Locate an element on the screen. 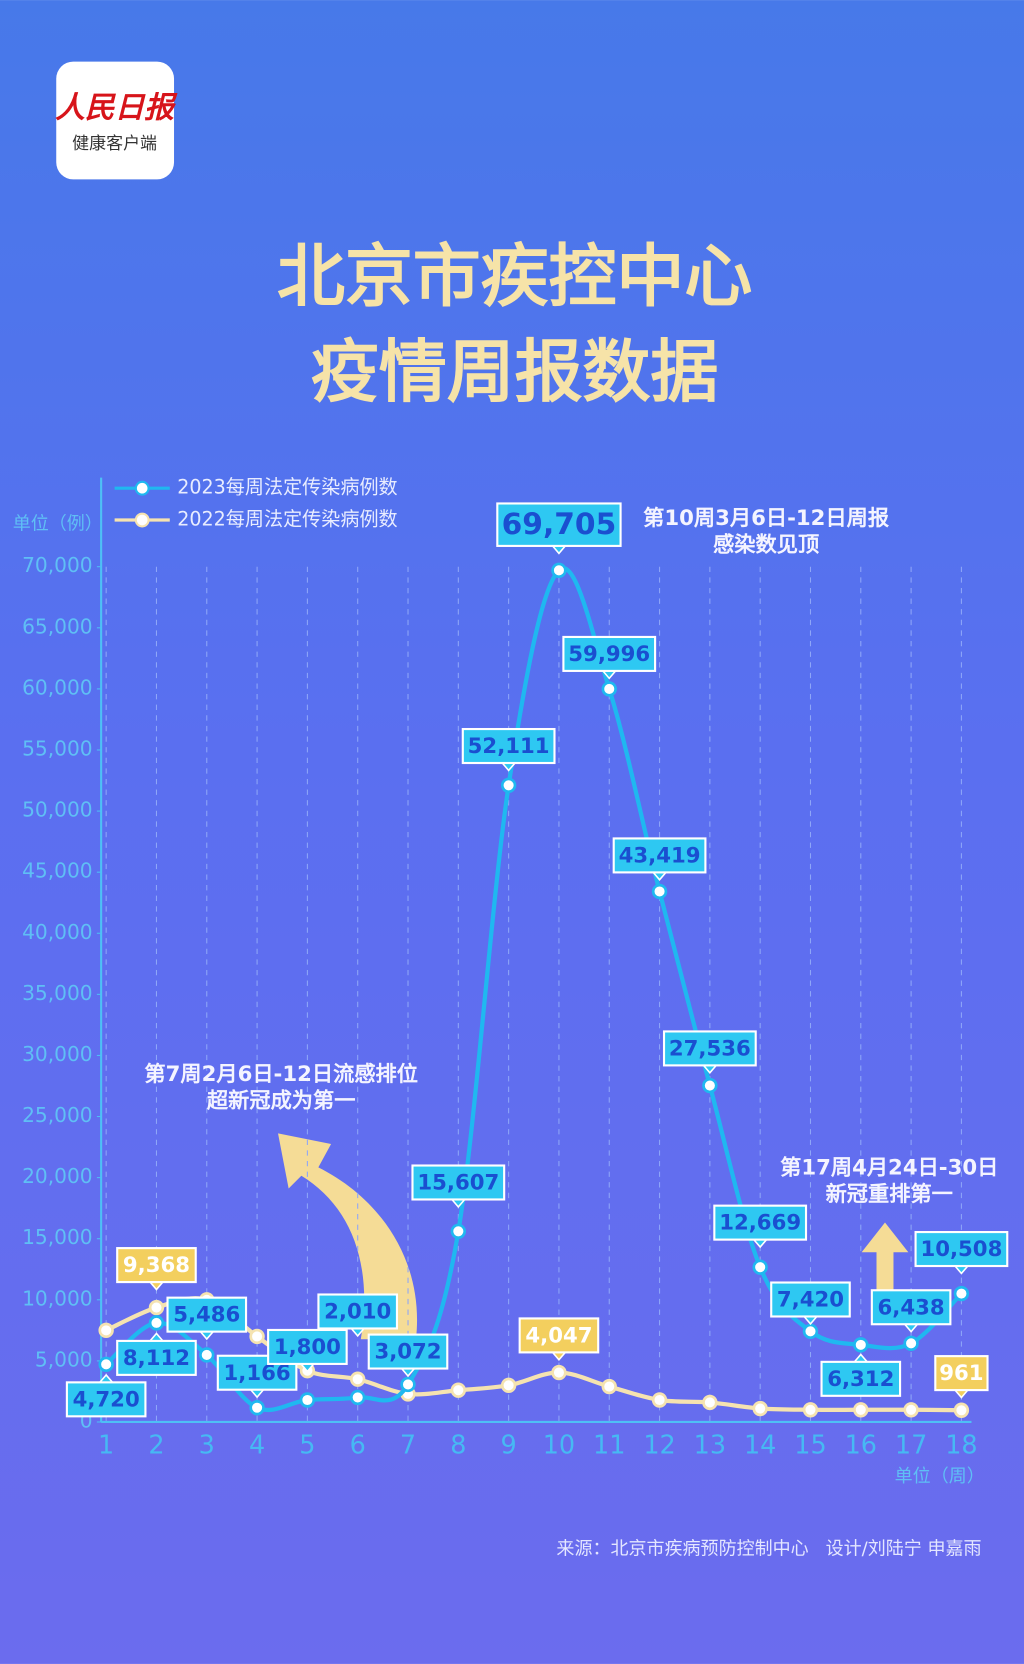 This screenshot has height=1664, width=1024. value-label-text: 52,111 is located at coordinates (509, 746).